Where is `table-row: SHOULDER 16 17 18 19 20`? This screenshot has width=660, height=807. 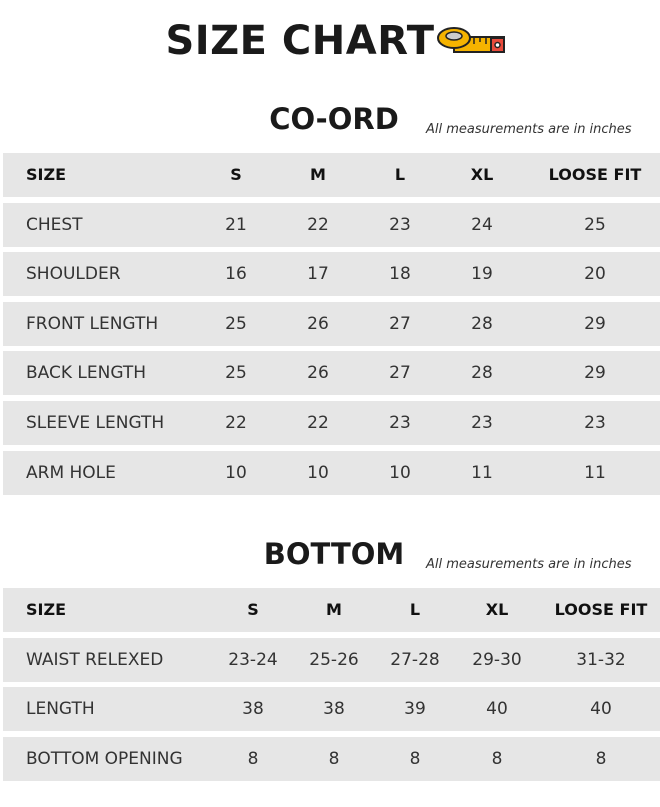
table-row: SHOULDER 16 17 18 19 20 is located at coordinates (331, 274).